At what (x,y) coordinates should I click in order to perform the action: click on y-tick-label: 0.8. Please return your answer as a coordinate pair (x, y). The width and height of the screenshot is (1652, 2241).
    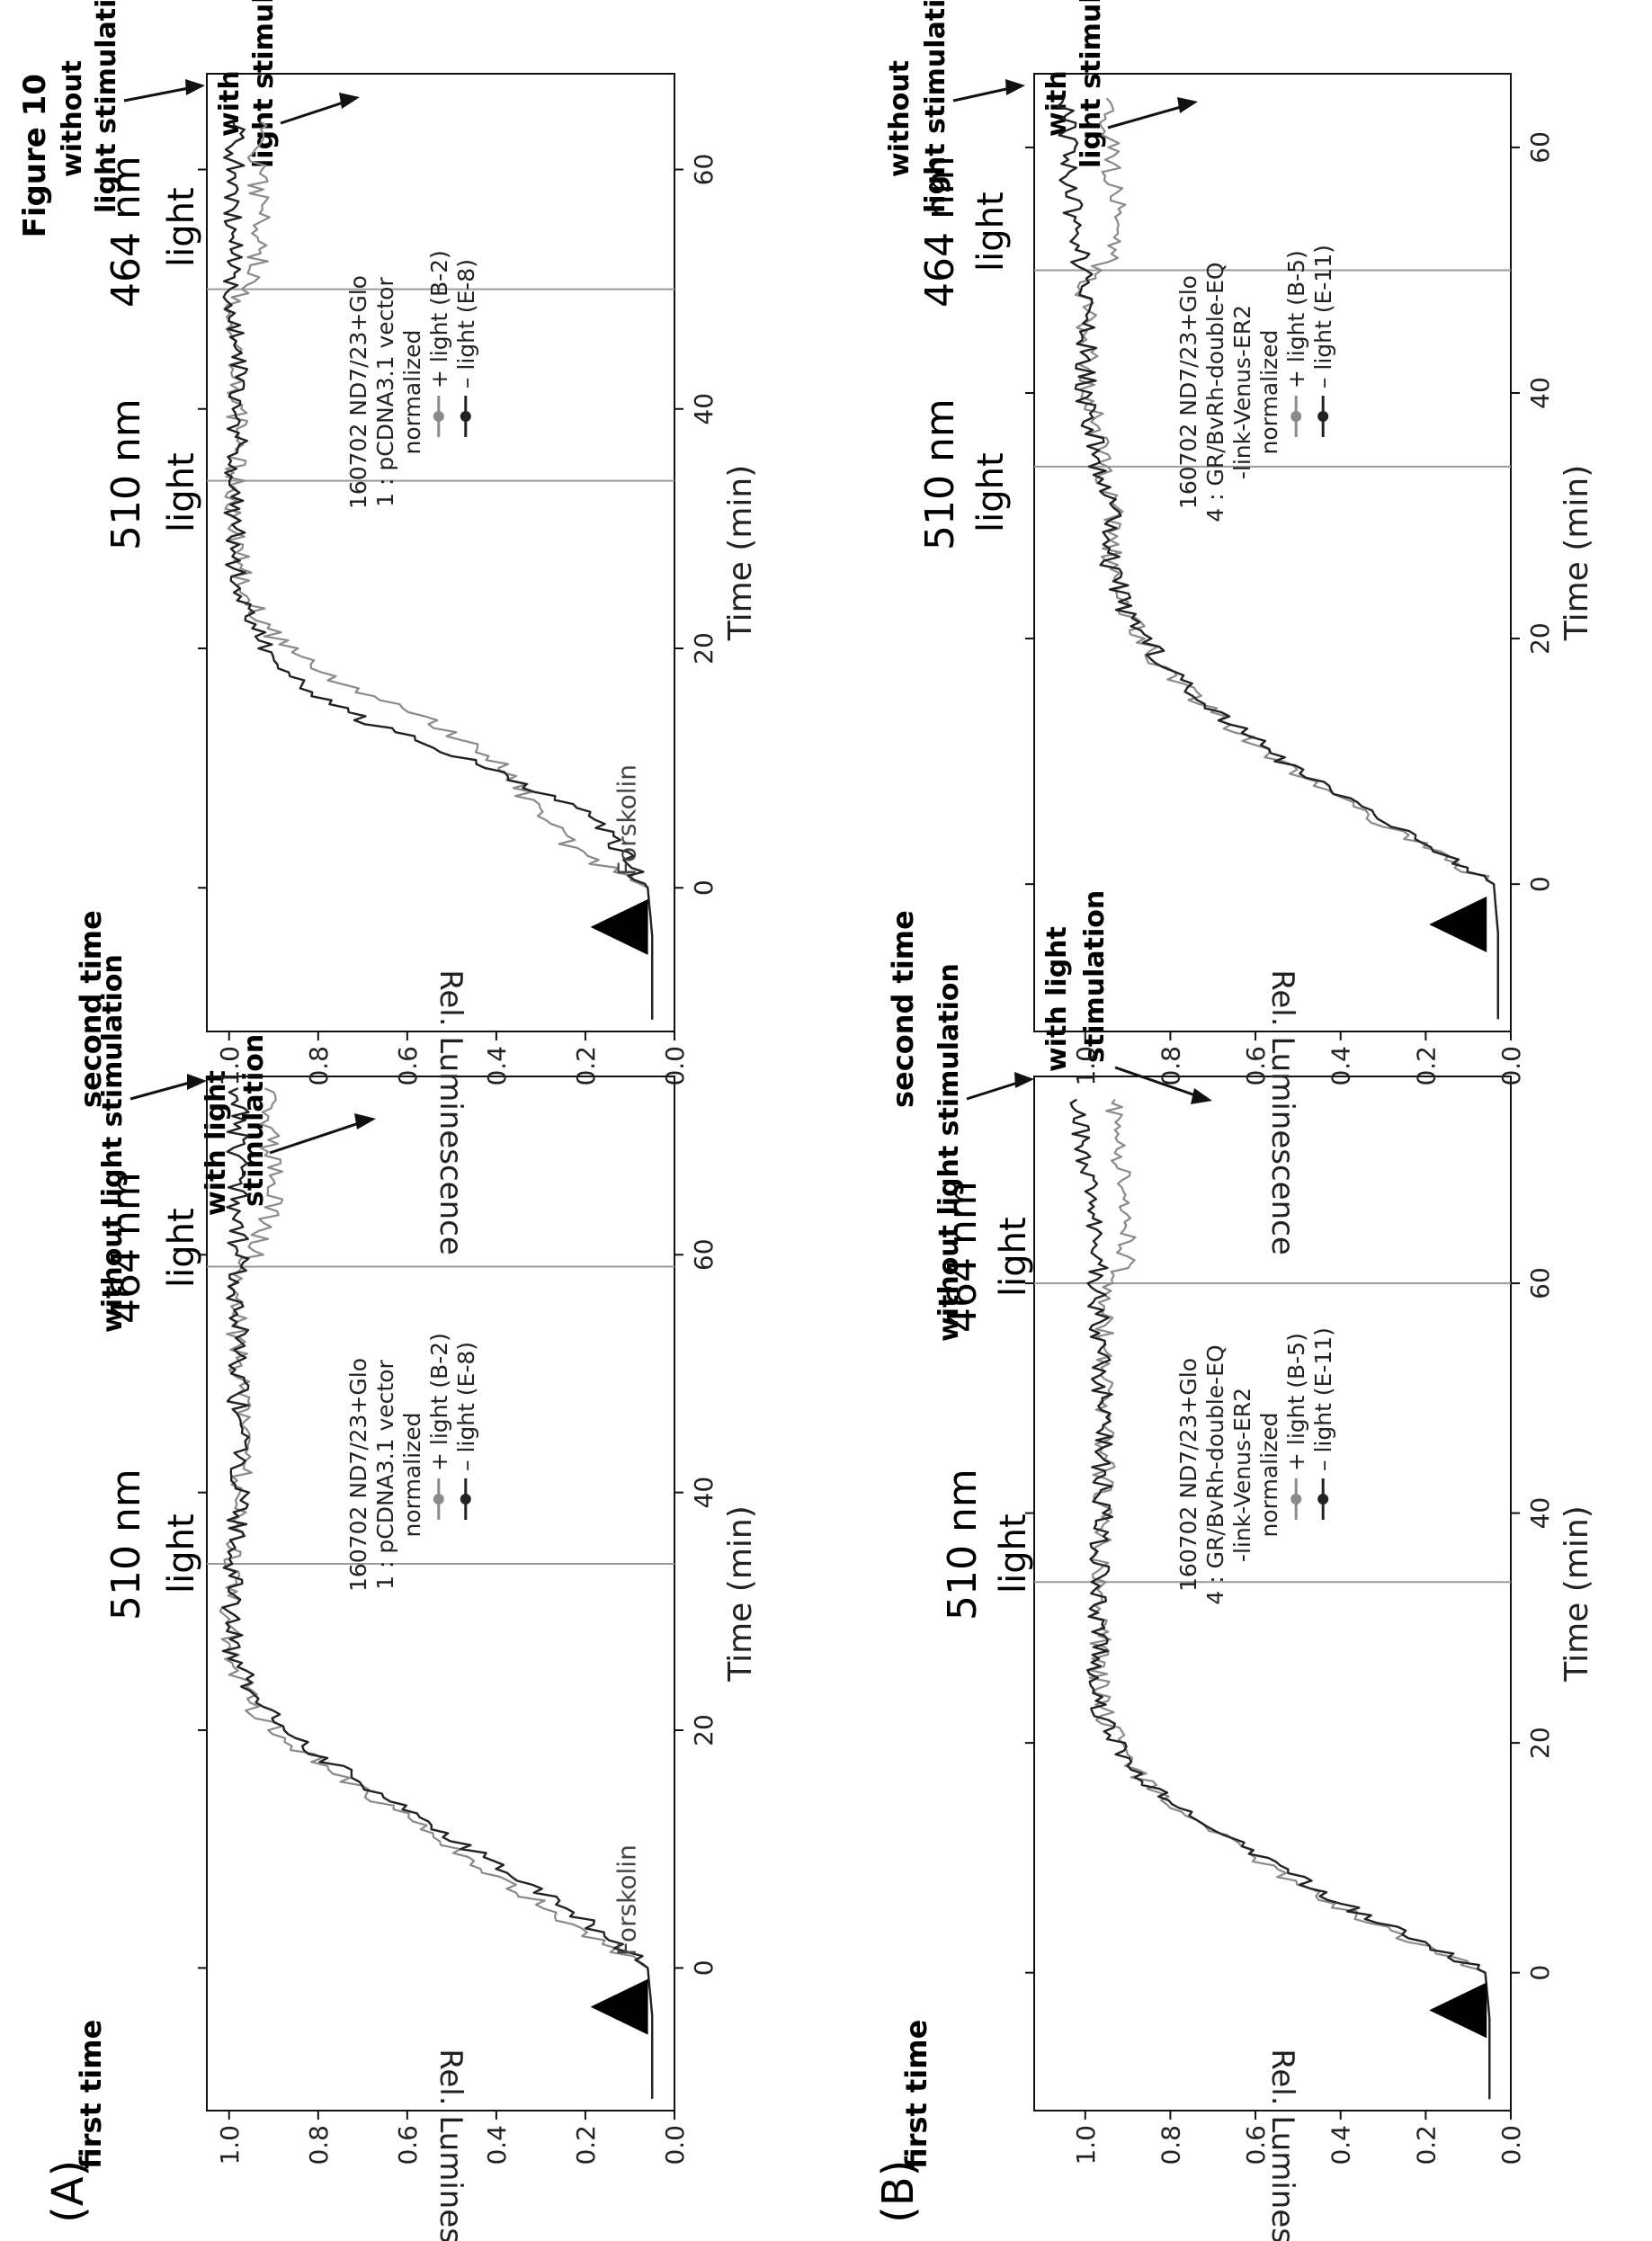
    Looking at the image, I should click on (1170, 2145).